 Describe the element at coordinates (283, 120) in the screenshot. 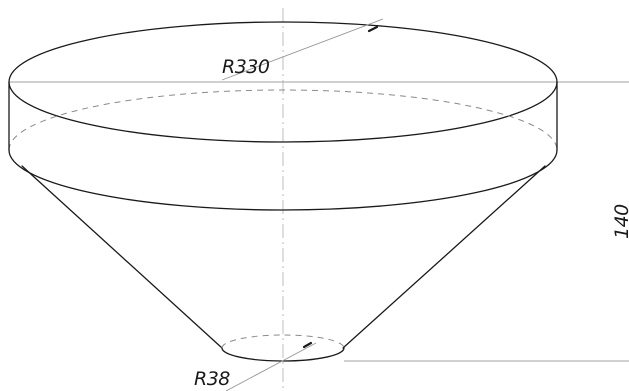

I see `band-lower-back-arc-hidden` at that location.